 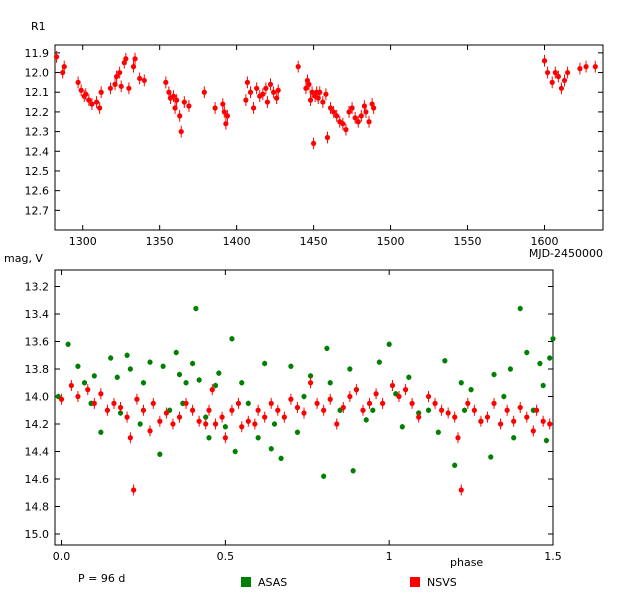 What do you see at coordinates (325, 100) in the screenshot?
I see `series-nsvs` at bounding box center [325, 100].